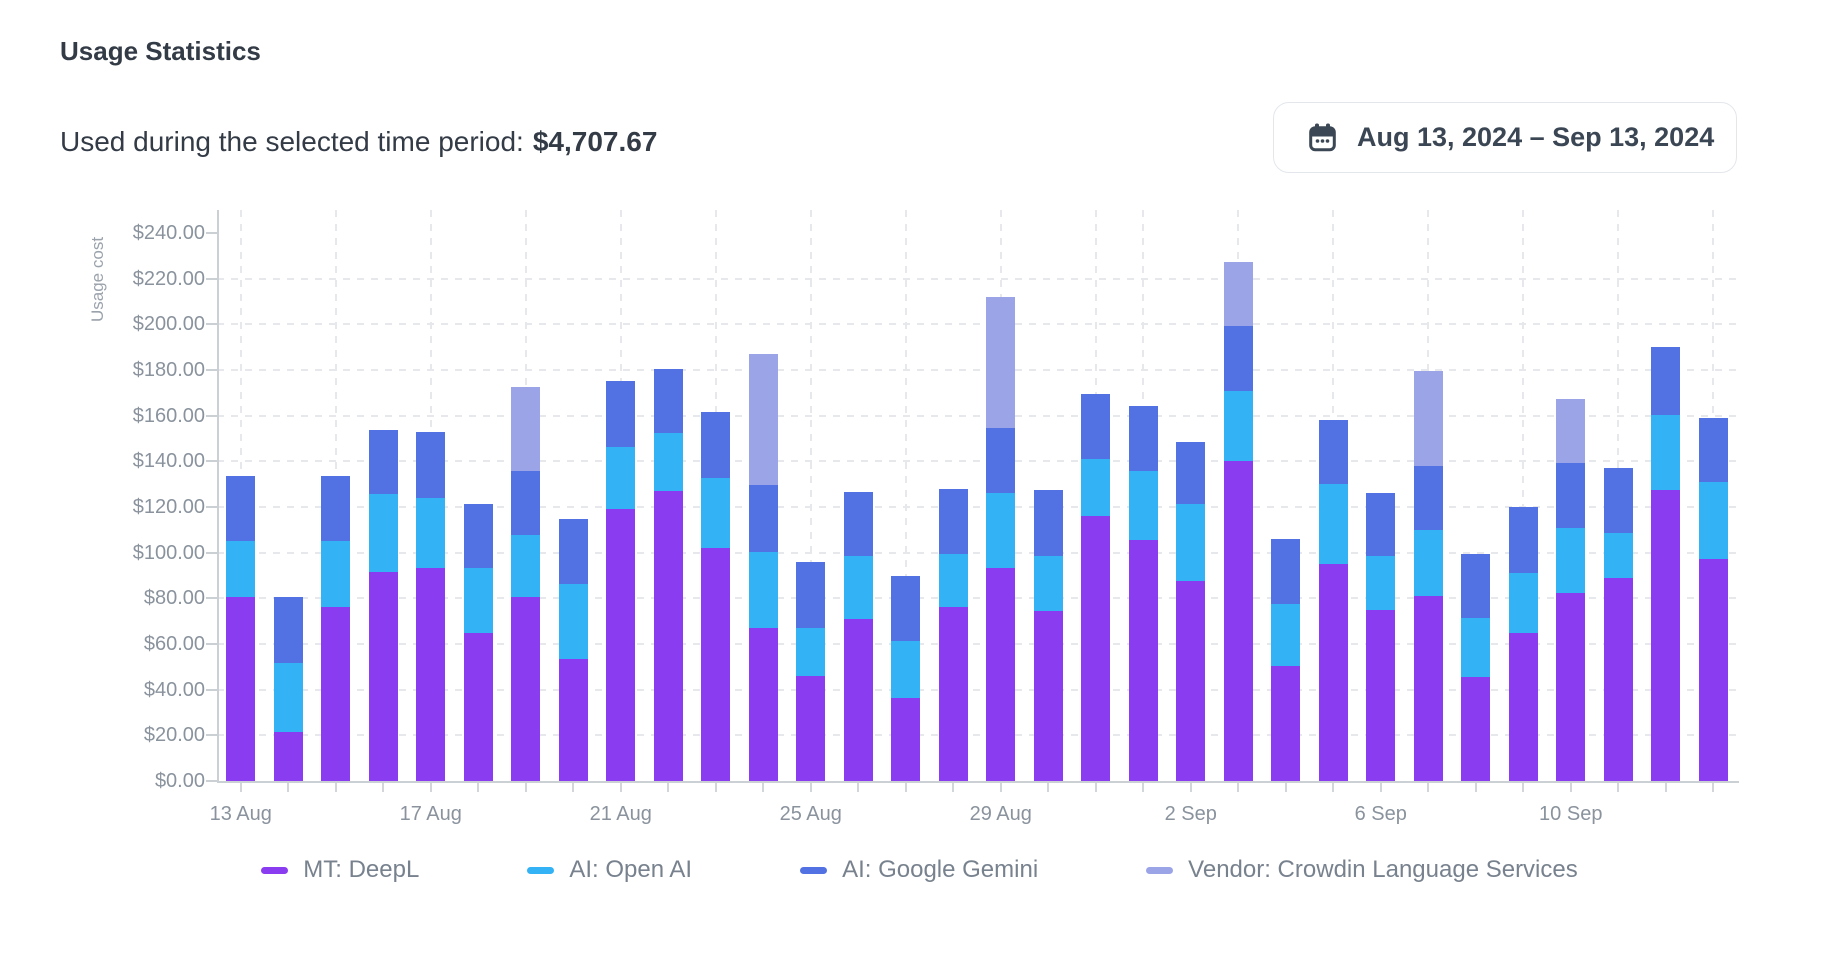 The width and height of the screenshot is (1839, 954). Describe the element at coordinates (340, 870) in the screenshot. I see `legend-item-deepl: MT: DeepL` at that location.